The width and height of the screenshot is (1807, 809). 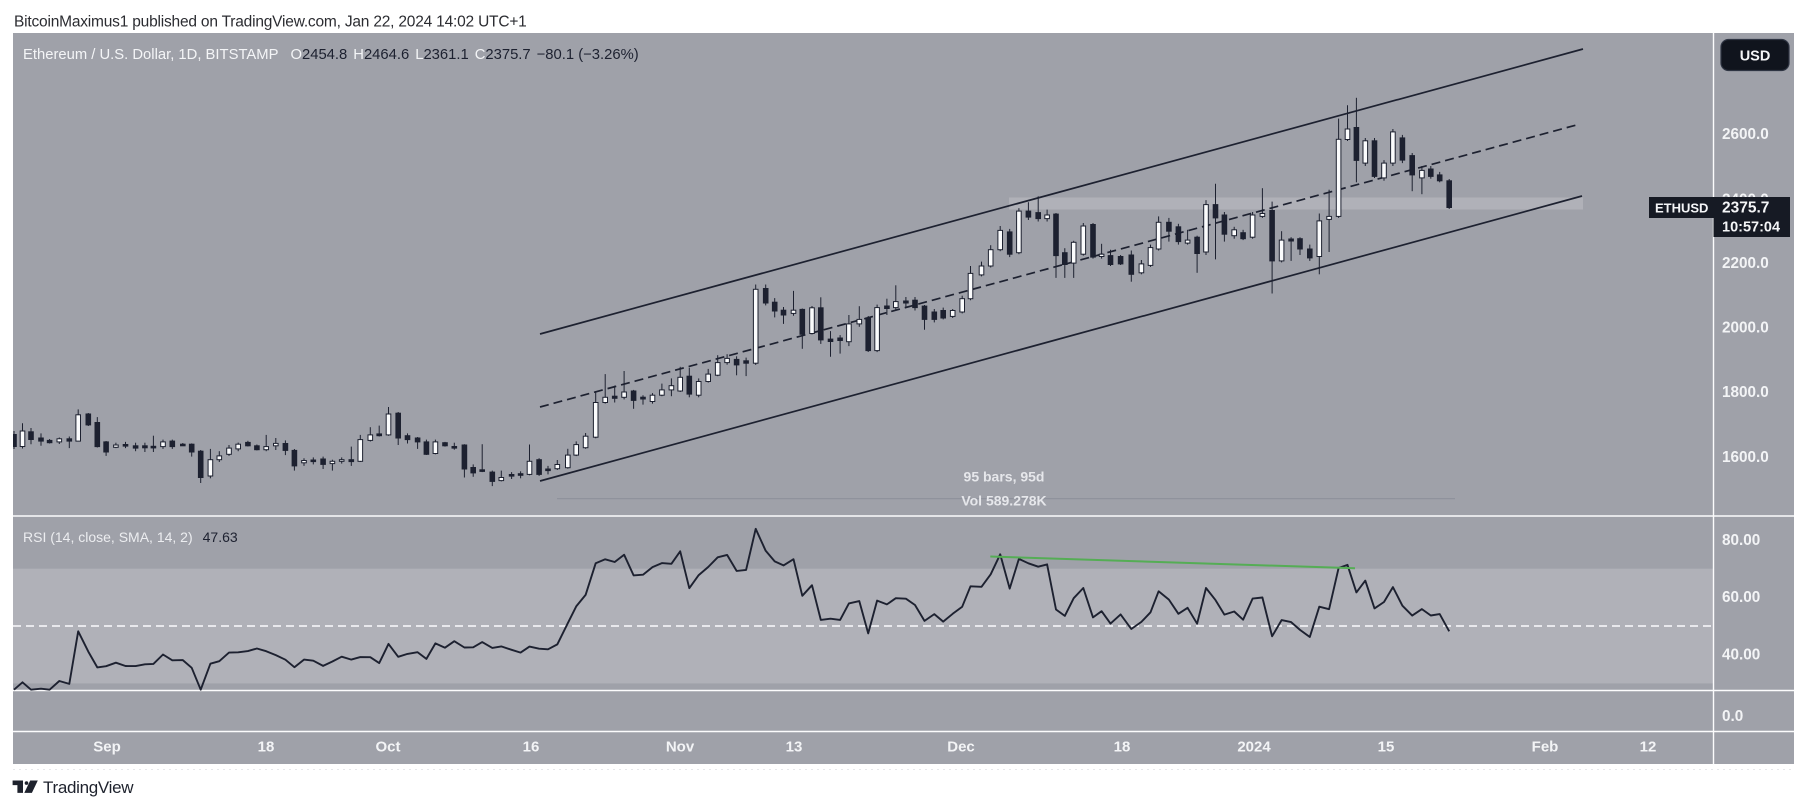 What do you see at coordinates (1003, 501) in the screenshot?
I see `svg-text: Vol 589.278K` at bounding box center [1003, 501].